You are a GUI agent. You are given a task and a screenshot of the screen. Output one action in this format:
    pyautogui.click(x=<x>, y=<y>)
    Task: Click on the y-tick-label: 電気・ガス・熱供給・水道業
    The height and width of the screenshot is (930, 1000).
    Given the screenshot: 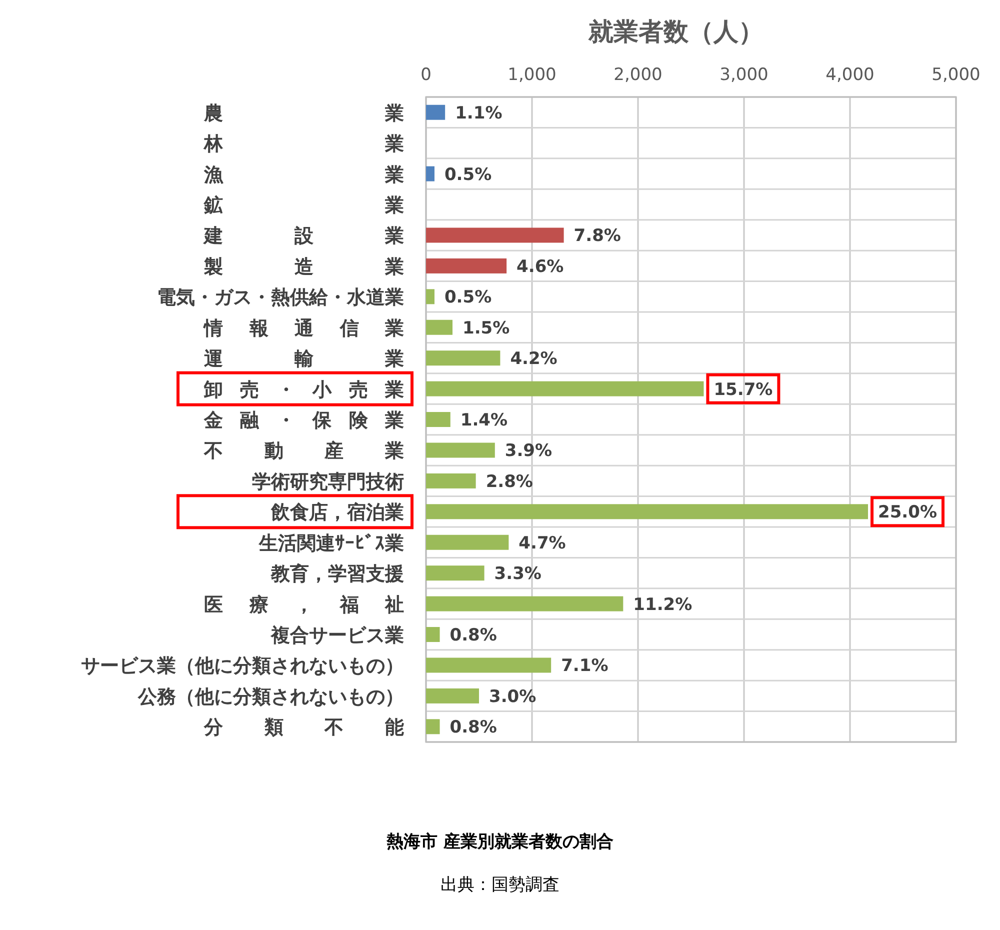 What is the action you would take?
    pyautogui.click(x=280, y=297)
    